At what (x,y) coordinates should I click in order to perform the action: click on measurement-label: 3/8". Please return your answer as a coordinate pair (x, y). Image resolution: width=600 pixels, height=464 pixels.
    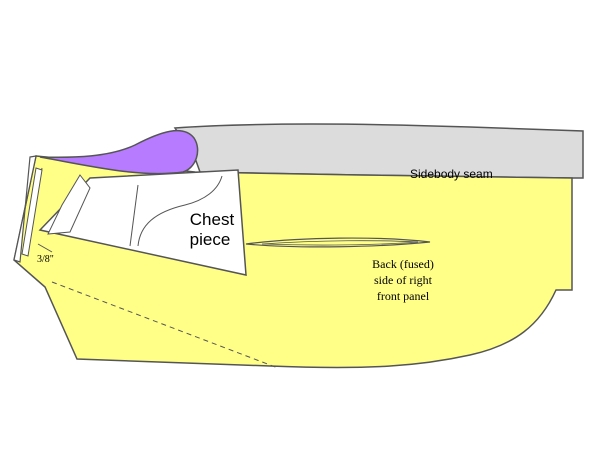
    Looking at the image, I should click on (45, 259).